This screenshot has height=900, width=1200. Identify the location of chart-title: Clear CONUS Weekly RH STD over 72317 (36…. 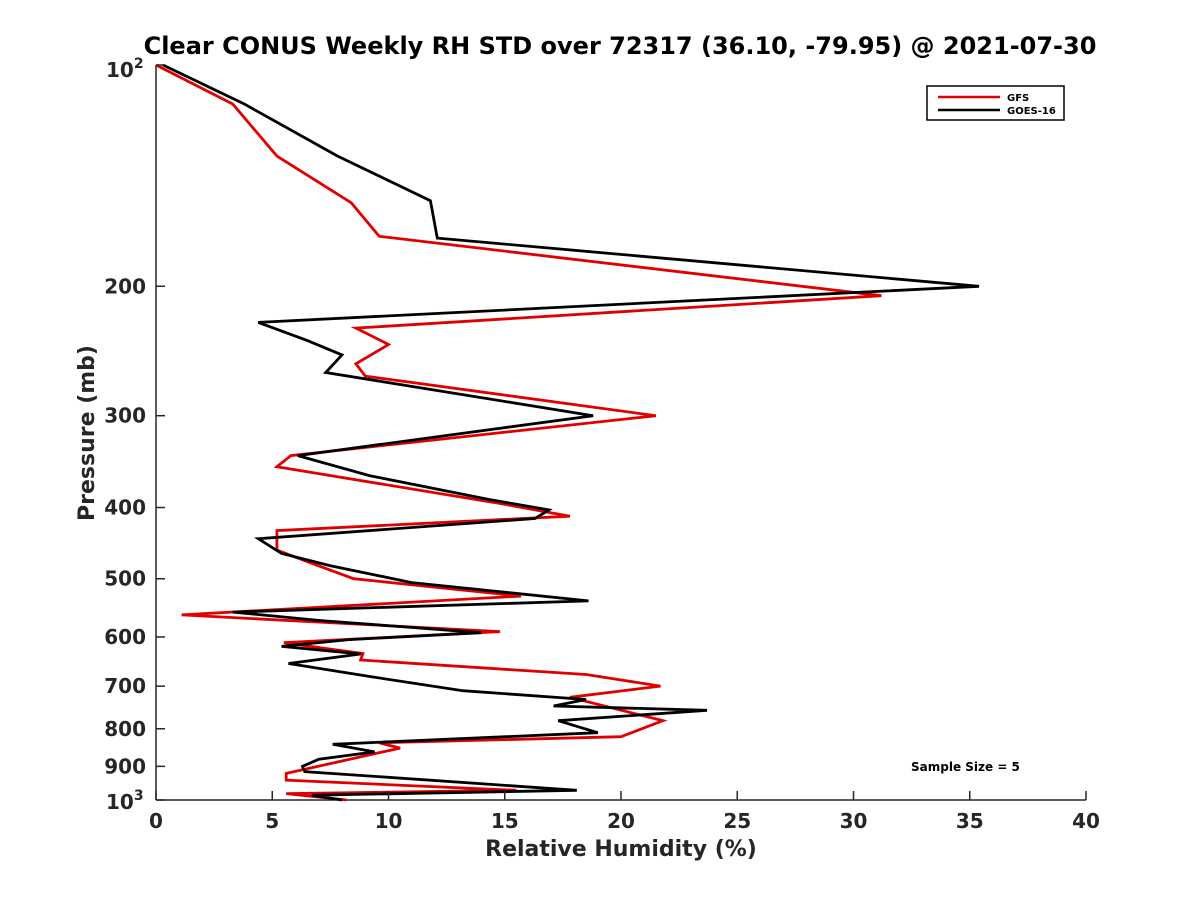
(620, 46).